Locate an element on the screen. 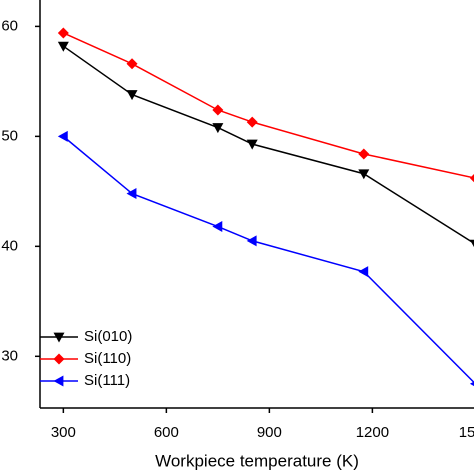 The width and height of the screenshot is (474, 474). legend-label: Si(110) is located at coordinates (107, 358).